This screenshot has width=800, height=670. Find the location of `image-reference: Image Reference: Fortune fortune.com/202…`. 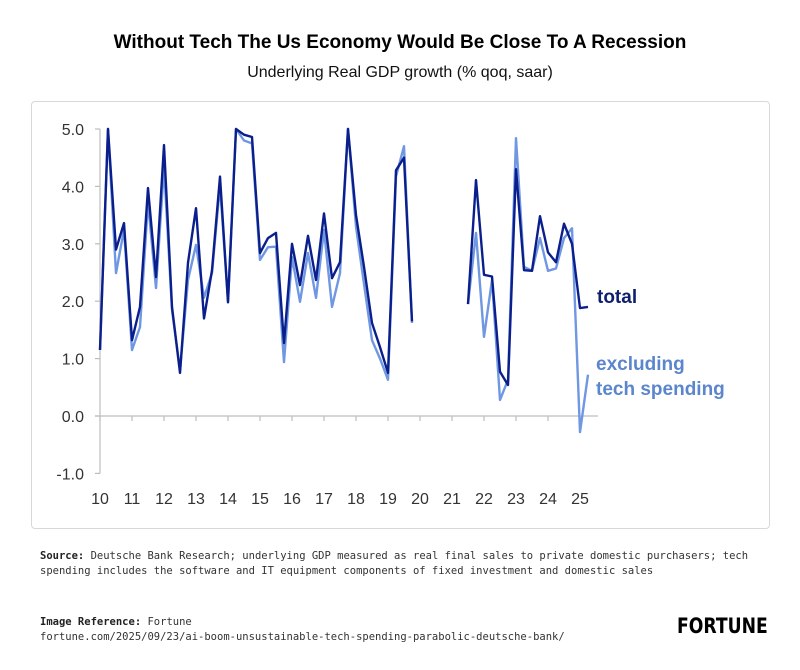

image-reference: Image Reference: Fortune fortune.com/202… is located at coordinates (302, 630).